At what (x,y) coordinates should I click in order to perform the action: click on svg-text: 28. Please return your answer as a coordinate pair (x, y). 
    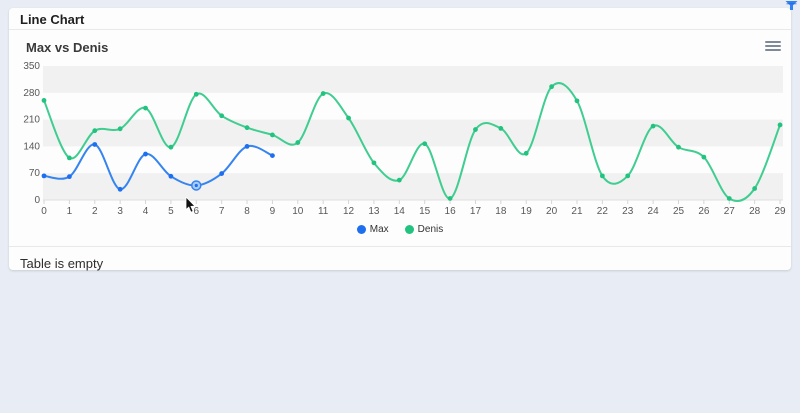
    Looking at the image, I should click on (755, 211).